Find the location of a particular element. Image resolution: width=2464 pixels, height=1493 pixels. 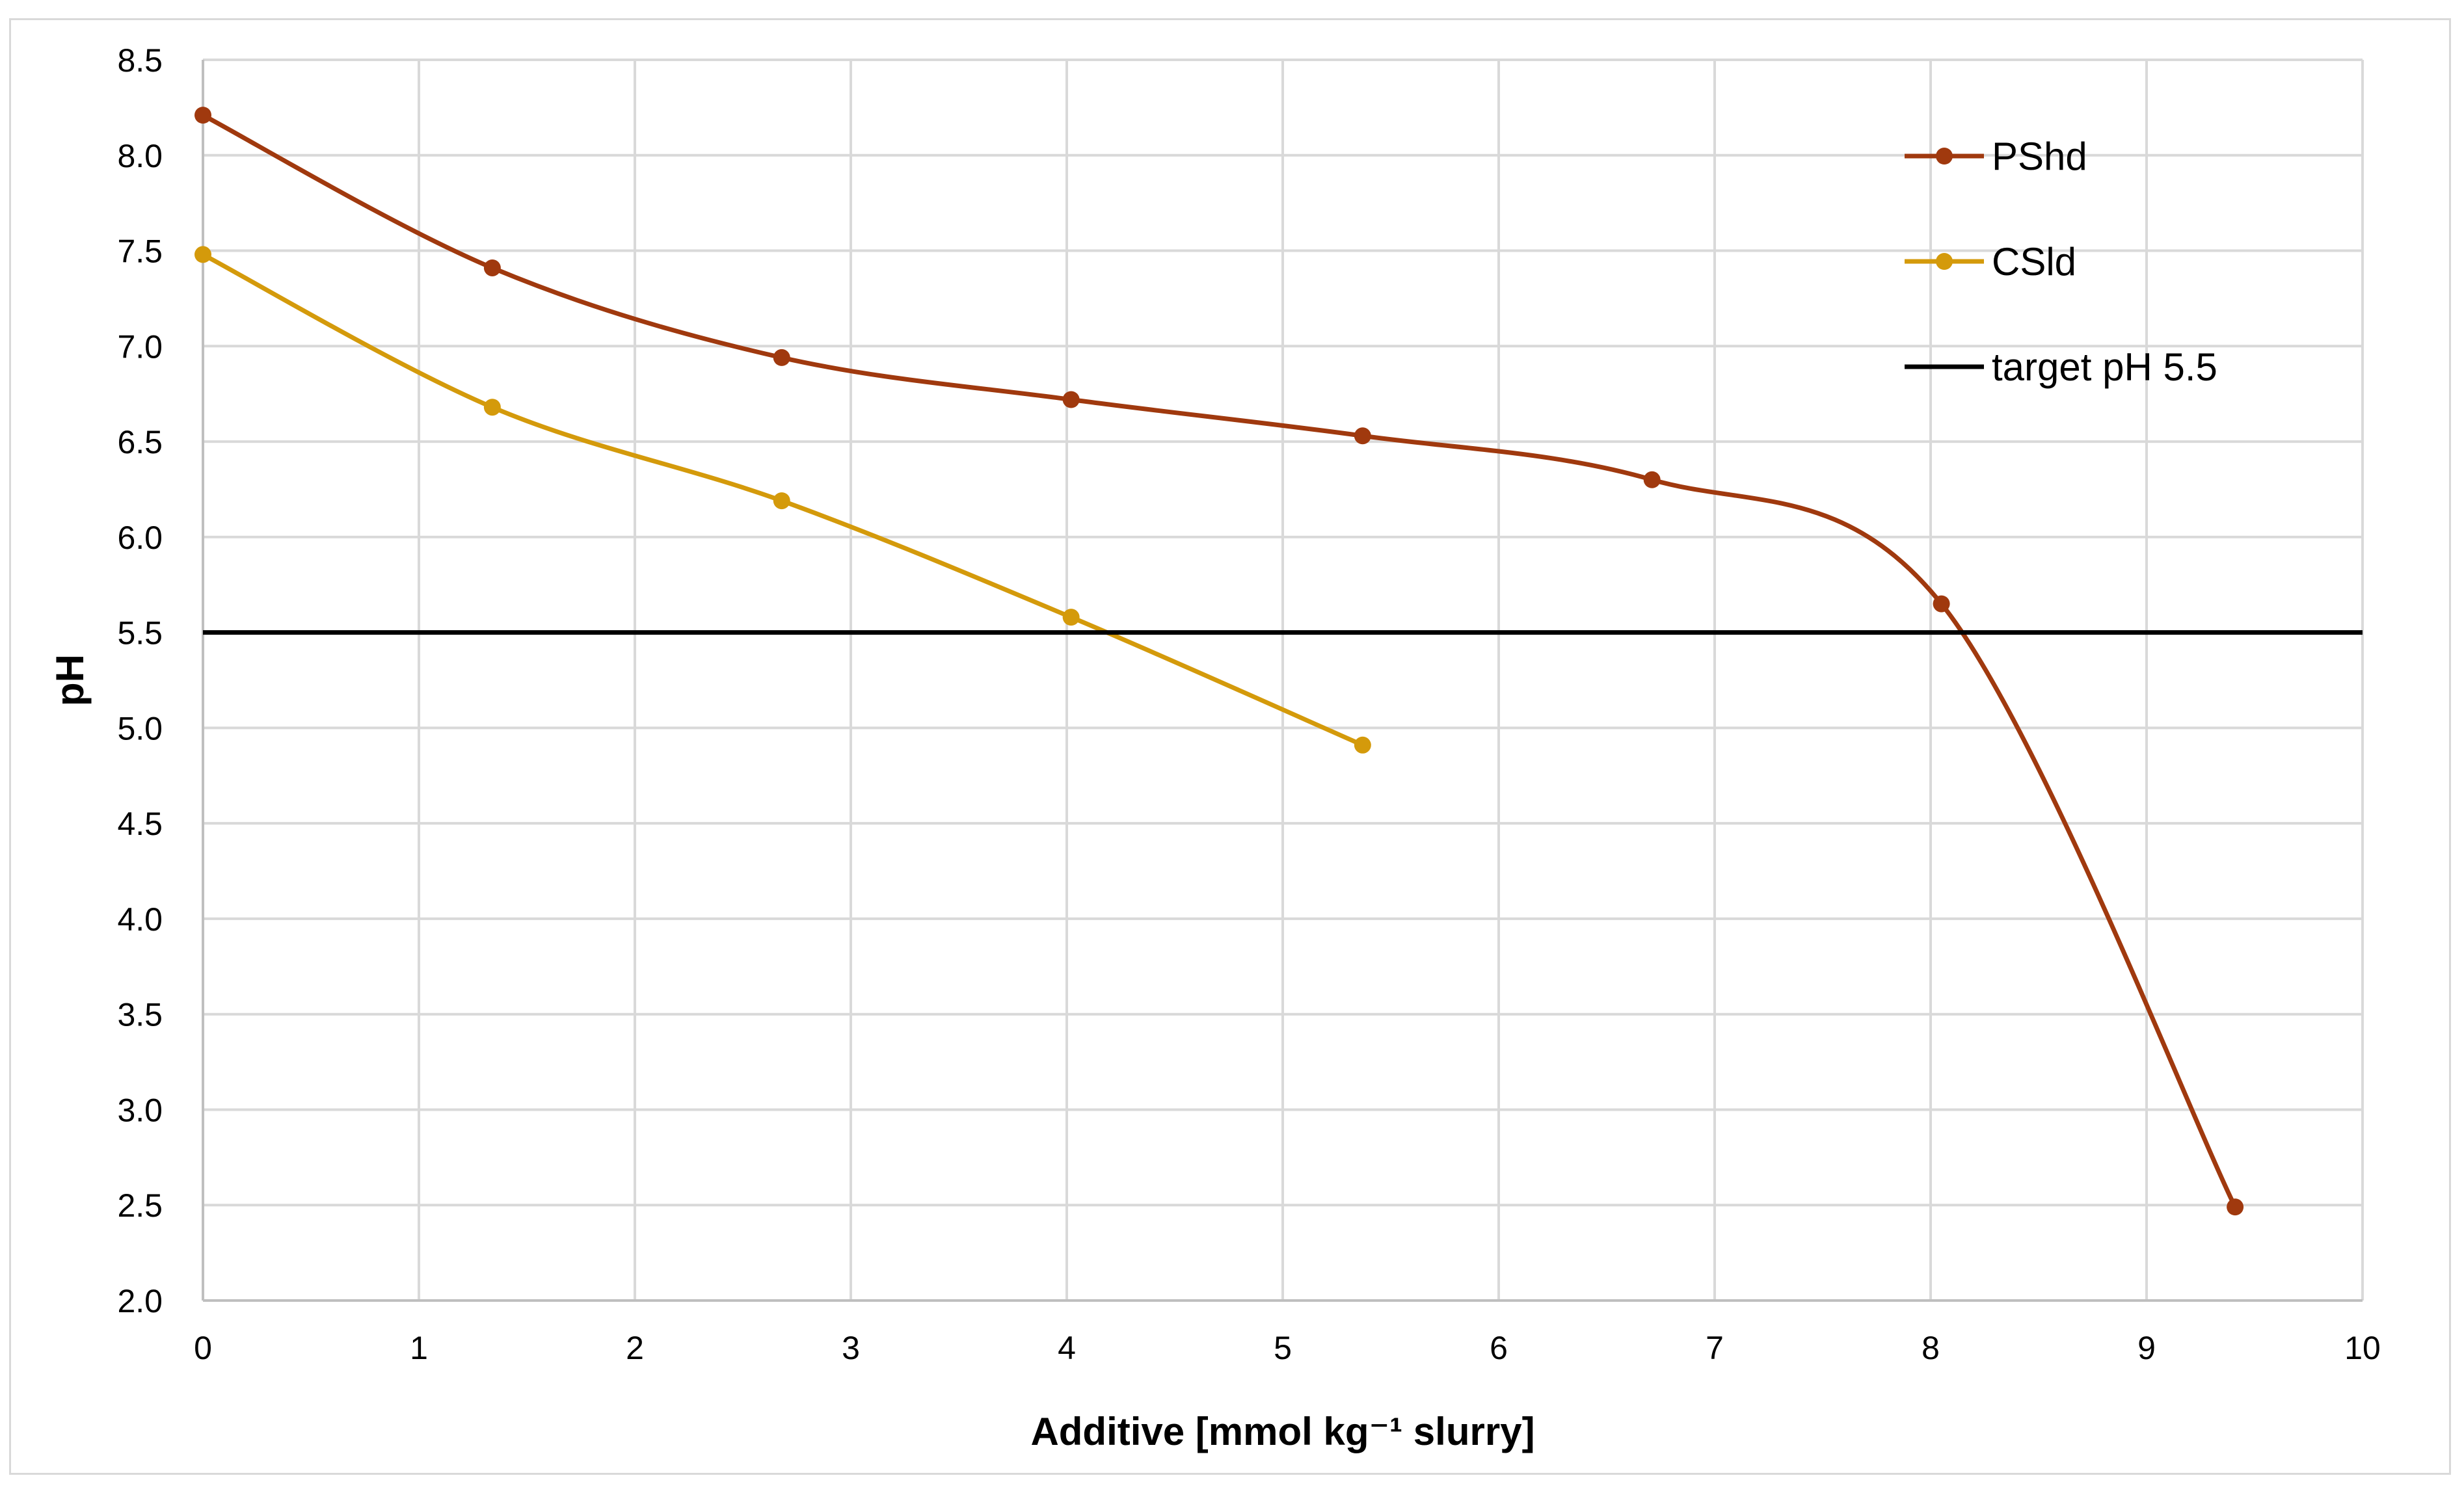

x-tick-label: 0 is located at coordinates (203, 1348).